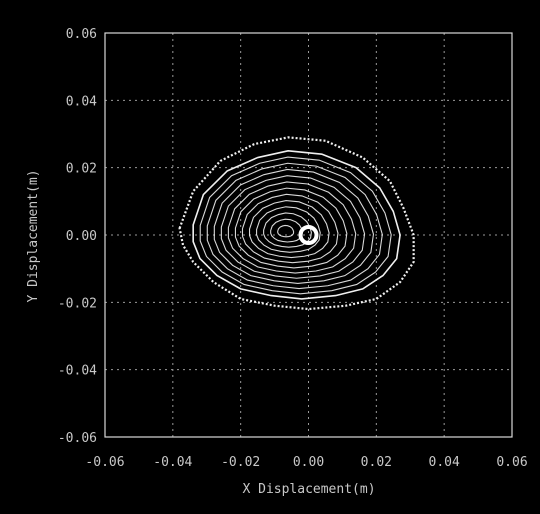 The height and width of the screenshot is (514, 540). Describe the element at coordinates (376, 462) in the screenshot. I see `x-tick-label: 0.02` at that location.